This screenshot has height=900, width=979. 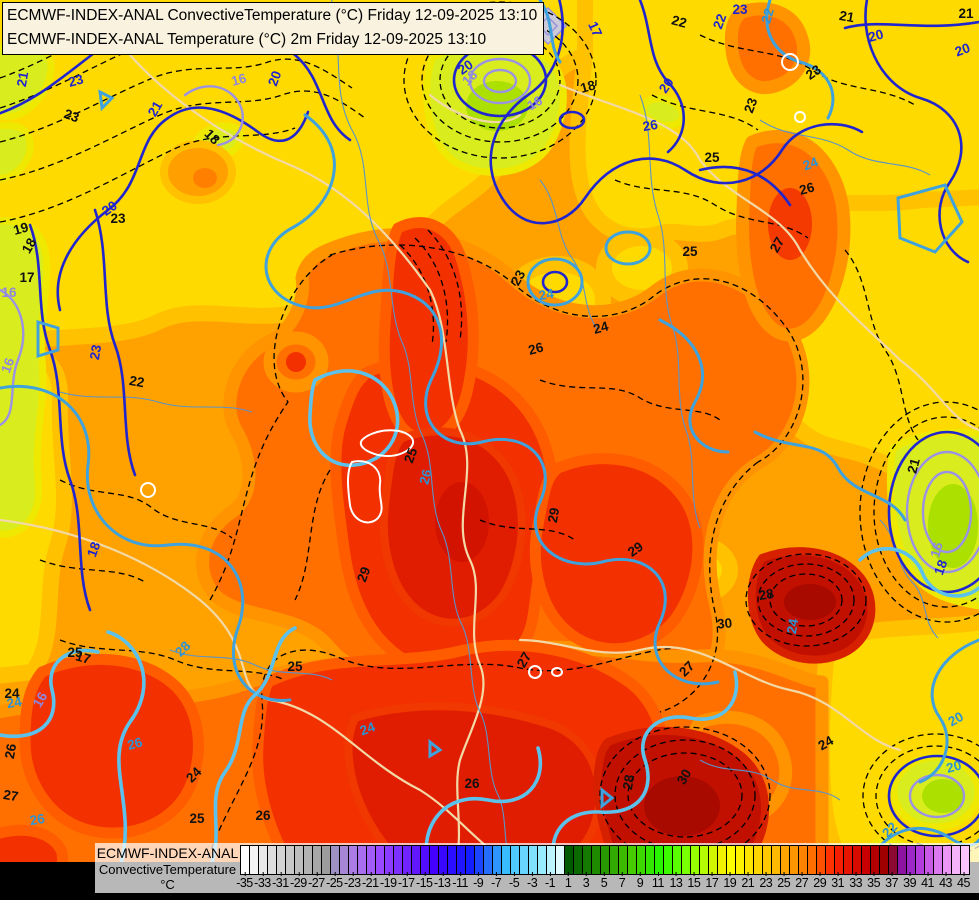 What do you see at coordinates (532, 881) in the screenshot?
I see `legend-tick-label: -3` at bounding box center [532, 881].